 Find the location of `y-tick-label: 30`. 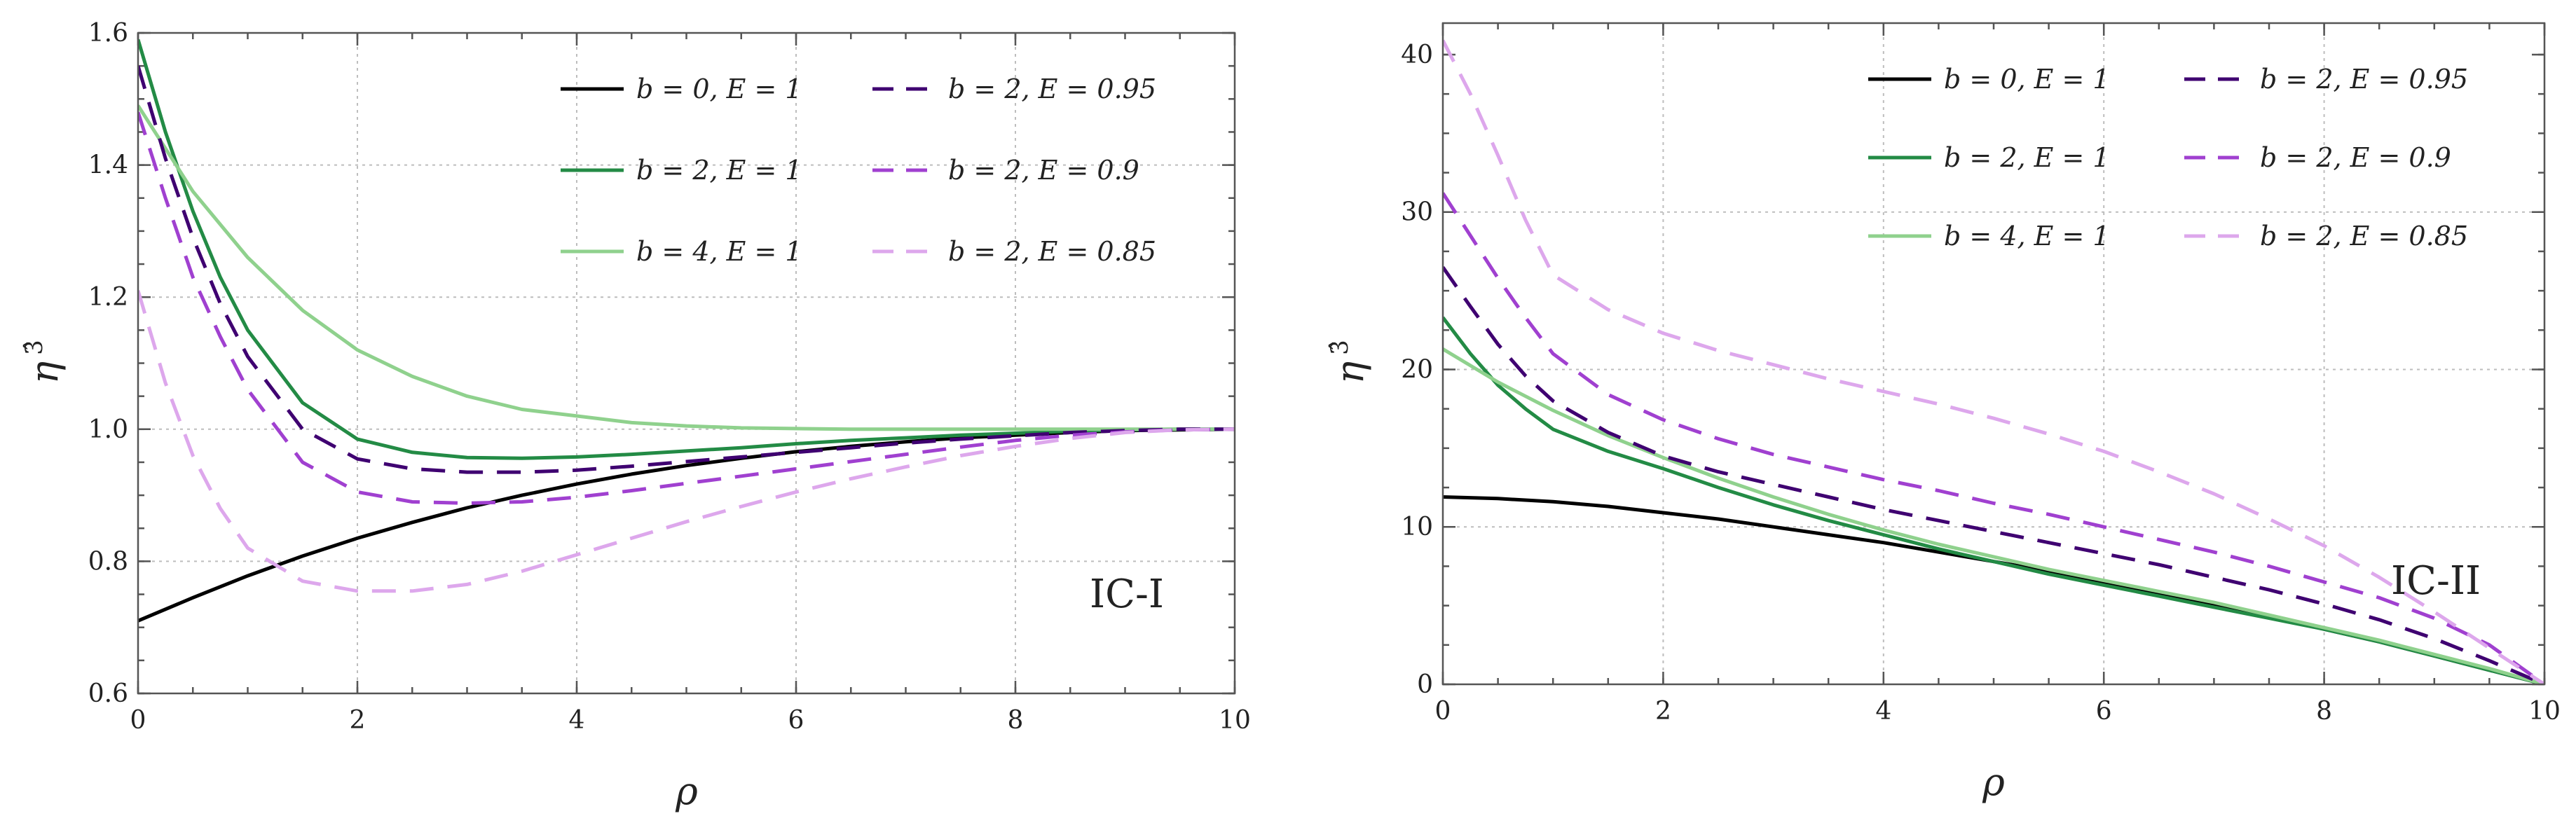

y-tick-label: 30 is located at coordinates (1417, 212).